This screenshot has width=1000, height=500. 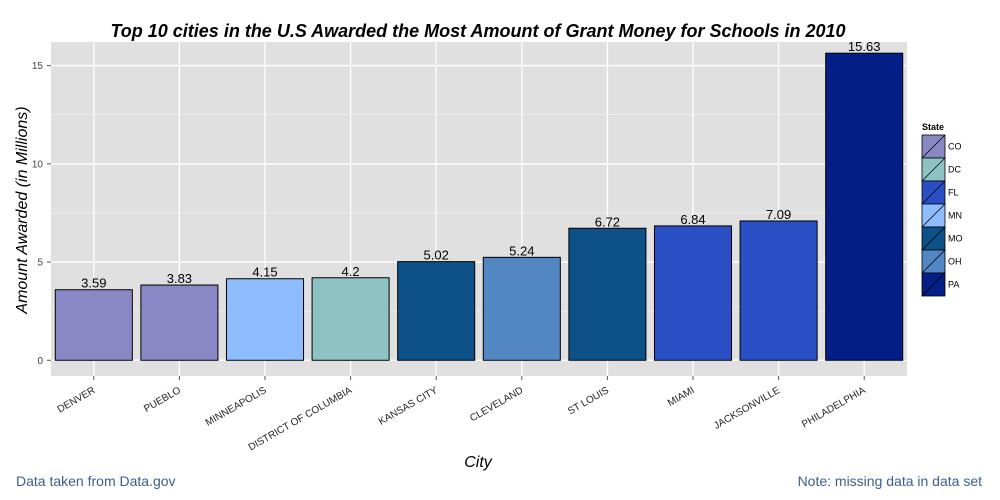 What do you see at coordinates (953, 285) in the screenshot?
I see `legend-label: PA` at bounding box center [953, 285].